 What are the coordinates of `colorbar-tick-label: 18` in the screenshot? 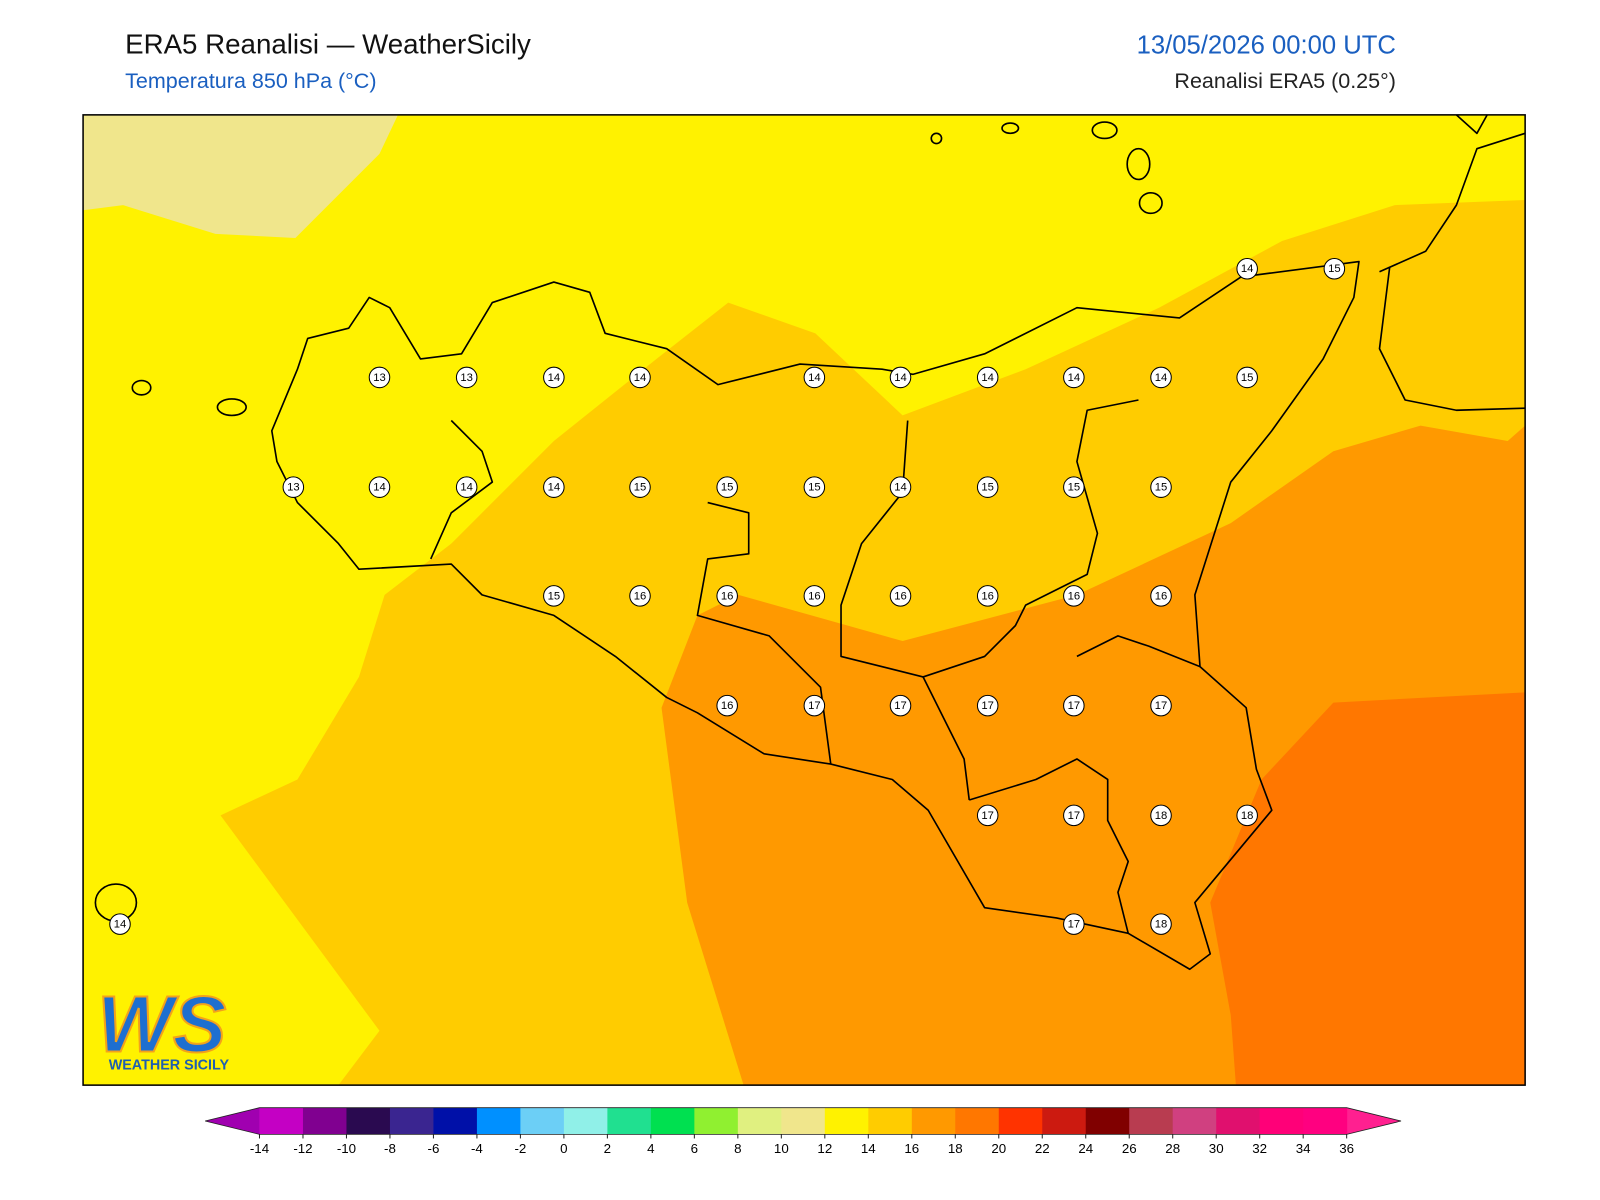 It's located at (955, 1148).